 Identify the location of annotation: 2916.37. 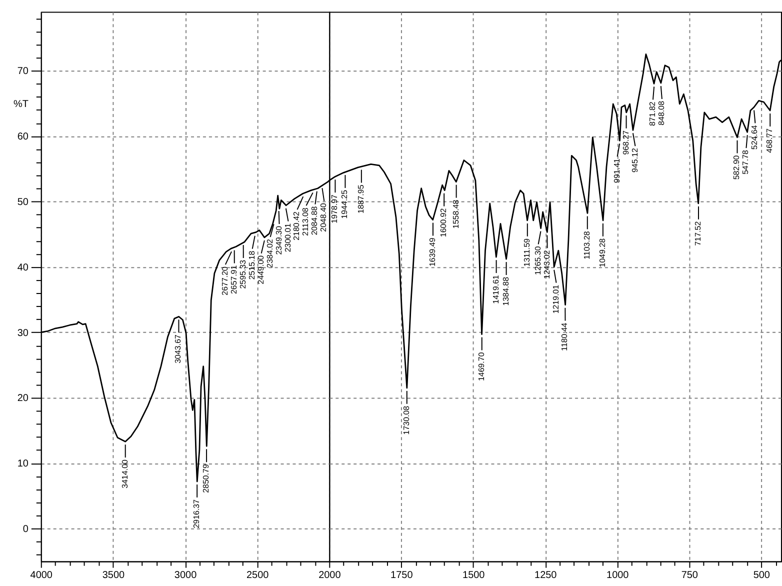
(197, 513).